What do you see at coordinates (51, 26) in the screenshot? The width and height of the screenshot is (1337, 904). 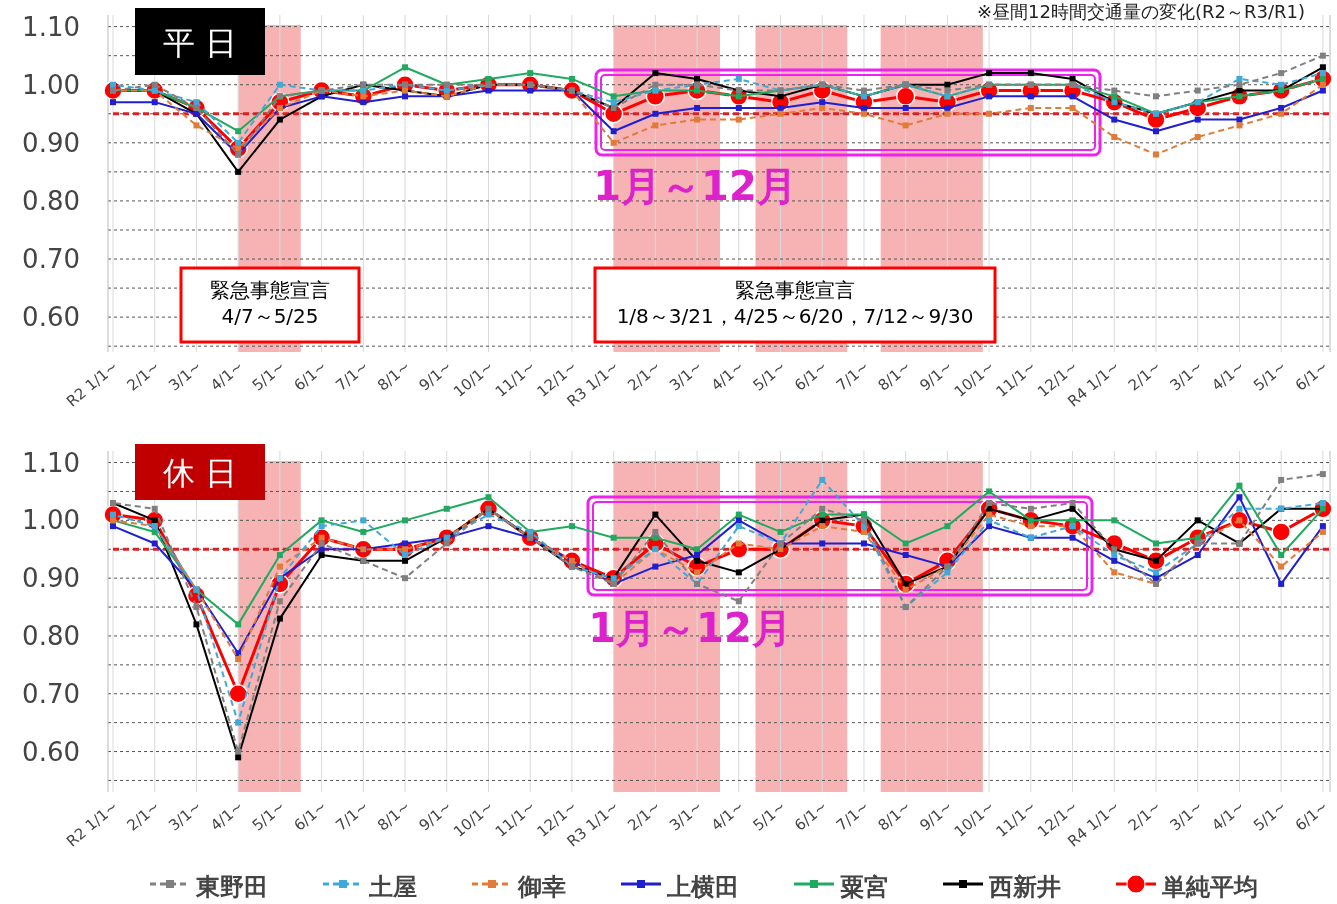 I see `y-tick-label: 1.10` at bounding box center [51, 26].